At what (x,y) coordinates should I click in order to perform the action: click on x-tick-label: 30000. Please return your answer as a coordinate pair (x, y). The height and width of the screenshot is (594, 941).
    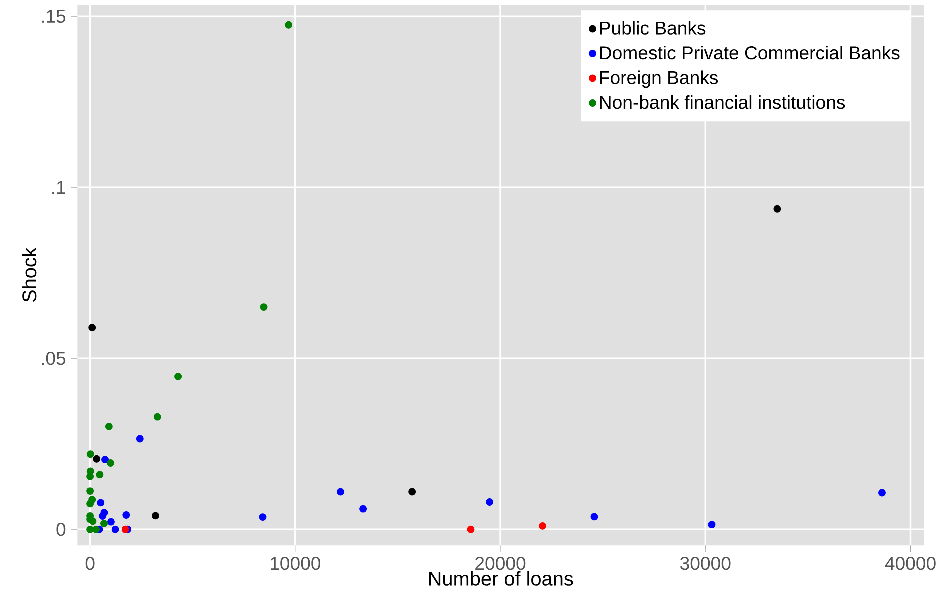
    Looking at the image, I should click on (705, 563).